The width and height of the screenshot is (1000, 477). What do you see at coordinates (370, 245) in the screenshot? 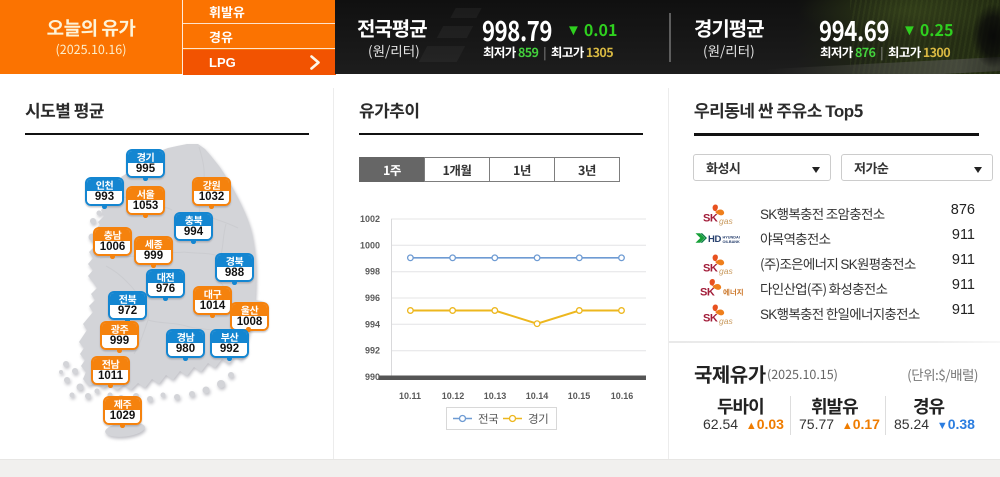
I see `svg-text: 1000` at bounding box center [370, 245].